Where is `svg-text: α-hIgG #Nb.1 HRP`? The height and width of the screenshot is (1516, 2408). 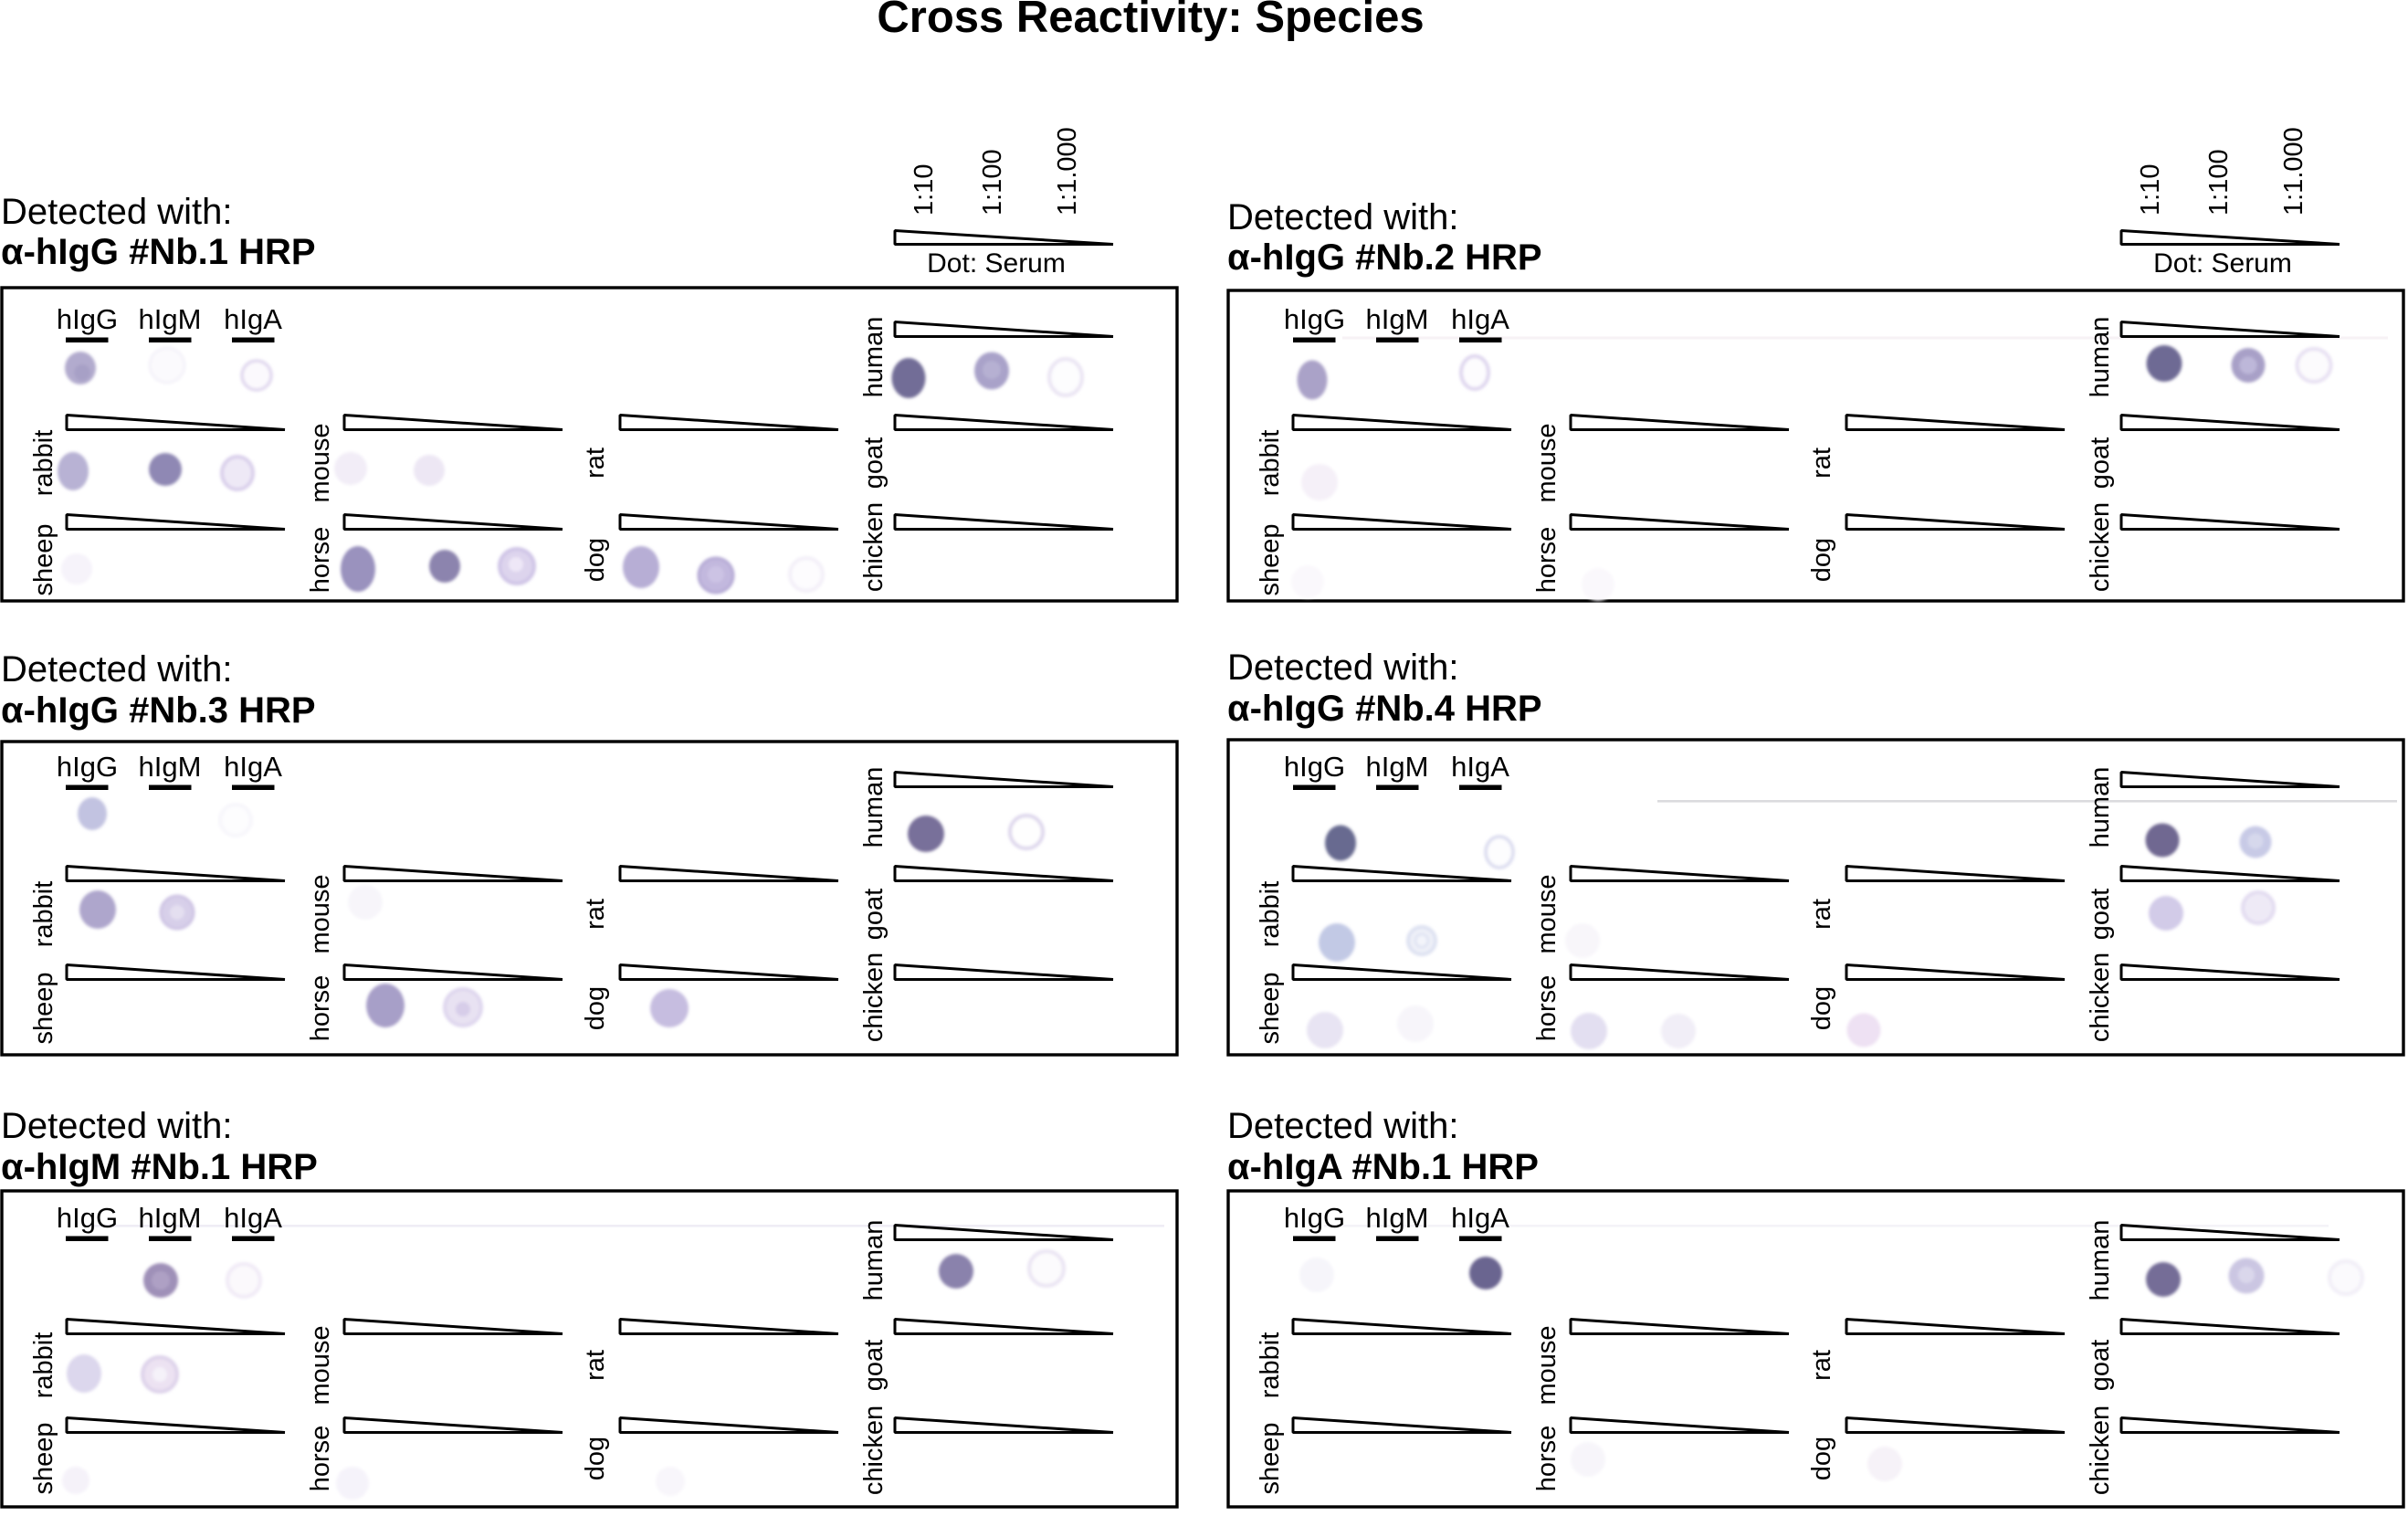
svg-text: α-hIgG #Nb.1 HRP is located at coordinates (158, 252).